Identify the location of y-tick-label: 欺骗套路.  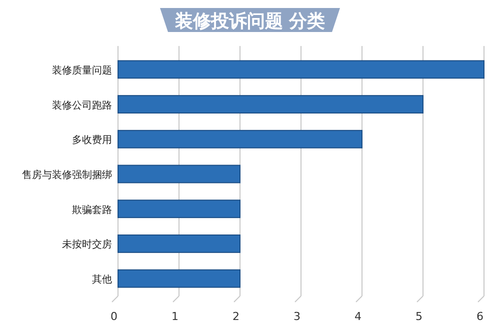
(92, 210).